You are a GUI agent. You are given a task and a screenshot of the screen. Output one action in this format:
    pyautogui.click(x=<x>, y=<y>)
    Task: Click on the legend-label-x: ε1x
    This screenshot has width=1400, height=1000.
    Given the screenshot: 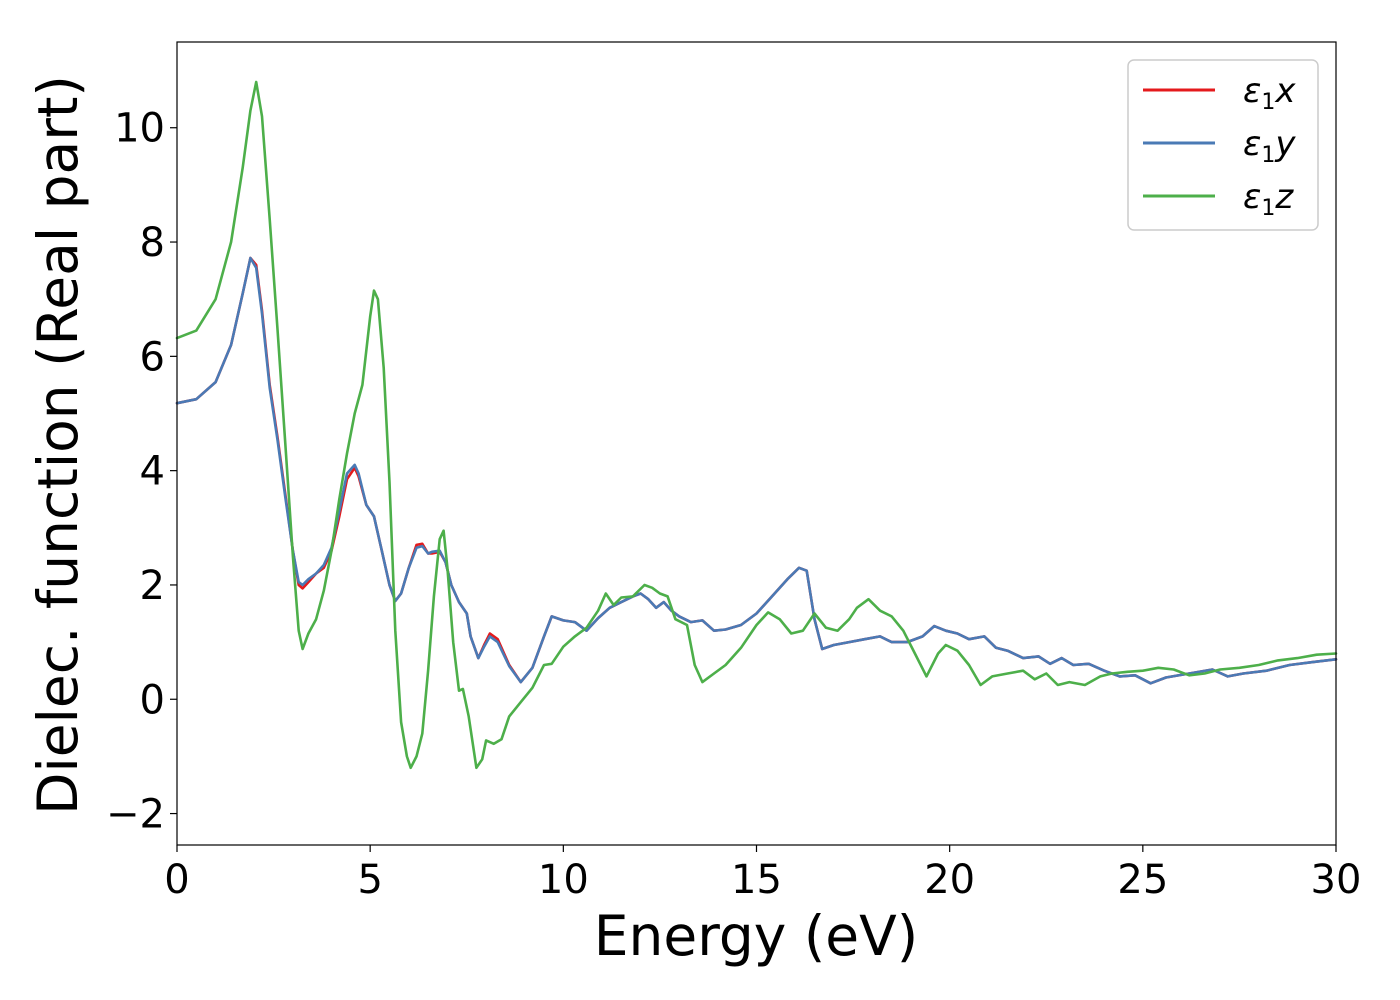 What is the action you would take?
    pyautogui.click(x=1269, y=93)
    